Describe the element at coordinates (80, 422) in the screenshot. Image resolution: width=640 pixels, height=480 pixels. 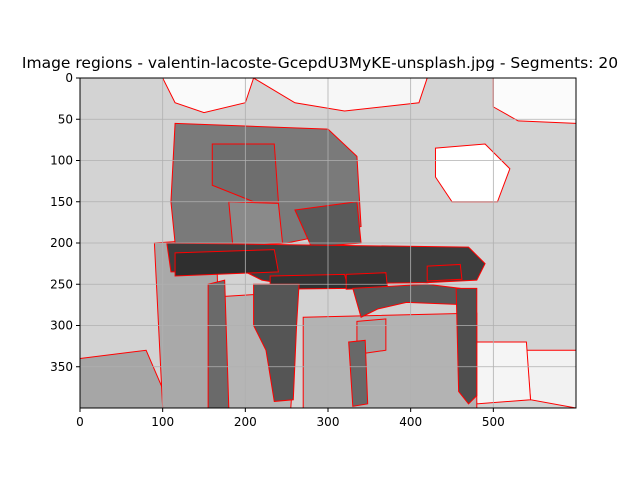
I see `x-tick-label-0: 0` at that location.